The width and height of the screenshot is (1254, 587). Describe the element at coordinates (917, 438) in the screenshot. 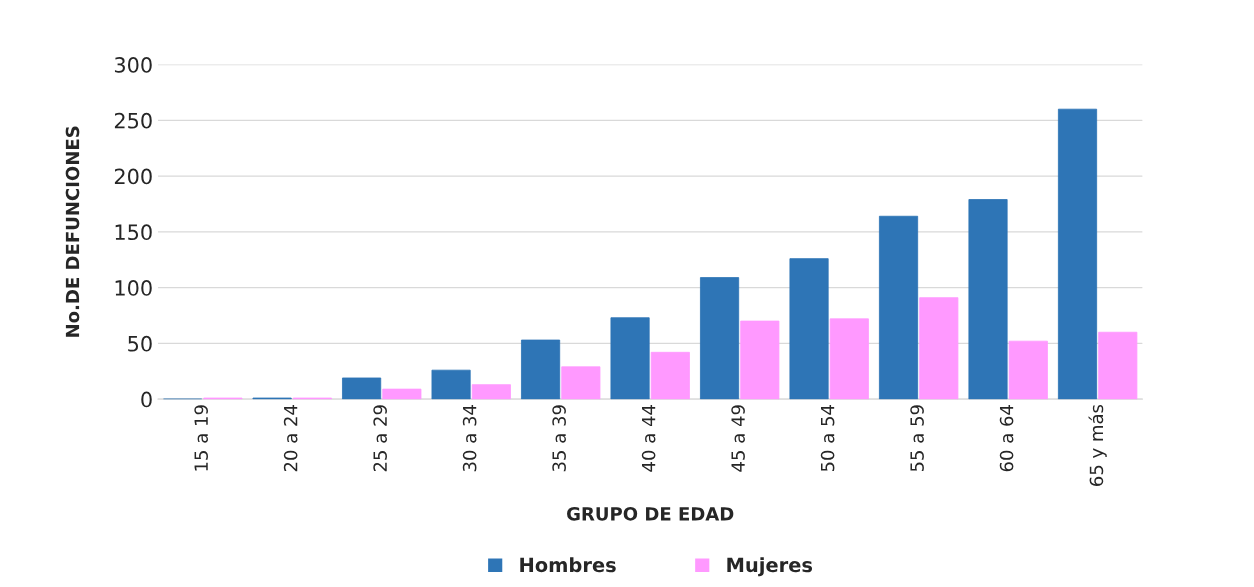

I see `x-tick-label: 55 a 59` at that location.